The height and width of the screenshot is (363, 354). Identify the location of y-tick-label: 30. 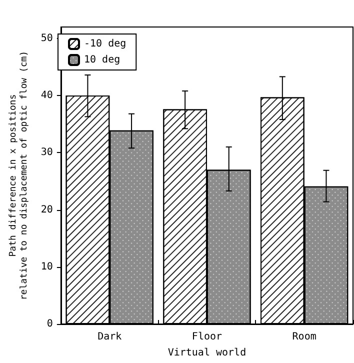
(46, 152).